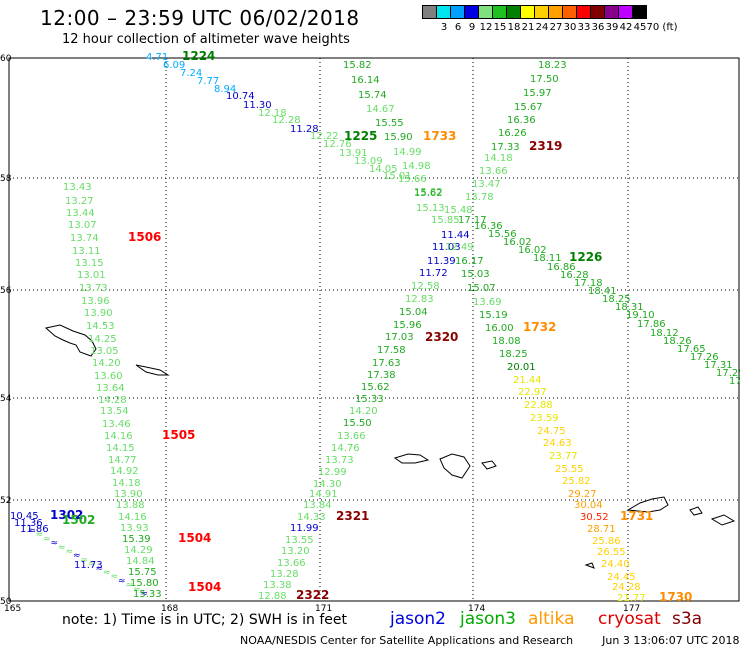 Image resolution: width=740 pixels, height=650 pixels. What do you see at coordinates (122, 460) in the screenshot?
I see `wave-height-label: 14.77` at bounding box center [122, 460].